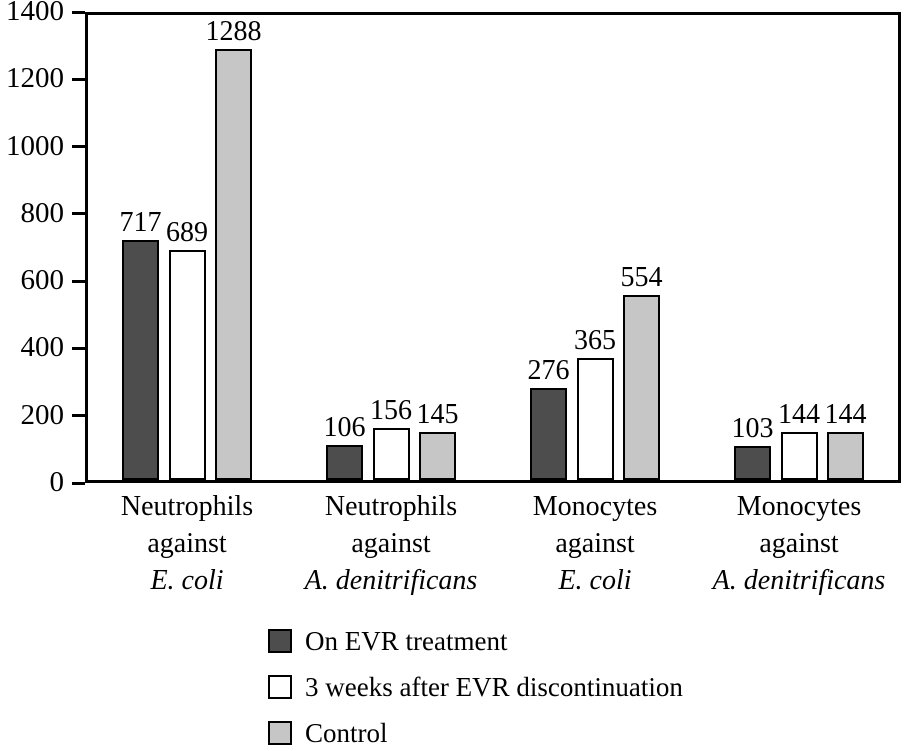 The width and height of the screenshot is (906, 751). What do you see at coordinates (35, 13) in the screenshot?
I see `y-tick-label: 1400` at bounding box center [35, 13].